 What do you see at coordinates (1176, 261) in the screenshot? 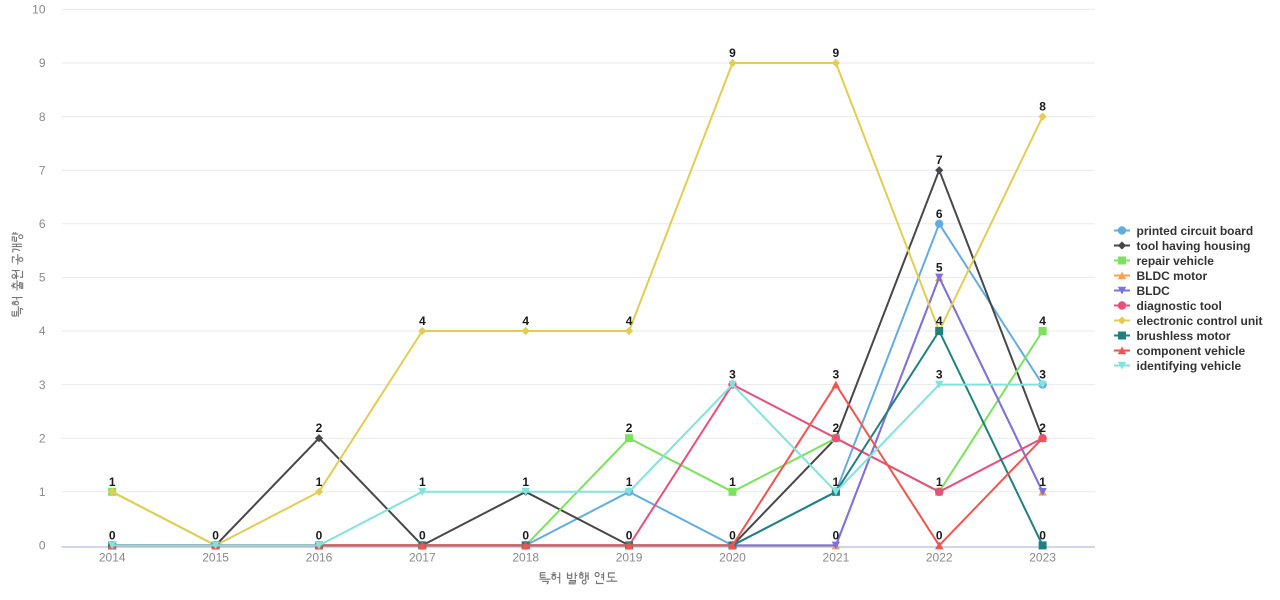
I see `svg-text: repair vehicle` at bounding box center [1176, 261].